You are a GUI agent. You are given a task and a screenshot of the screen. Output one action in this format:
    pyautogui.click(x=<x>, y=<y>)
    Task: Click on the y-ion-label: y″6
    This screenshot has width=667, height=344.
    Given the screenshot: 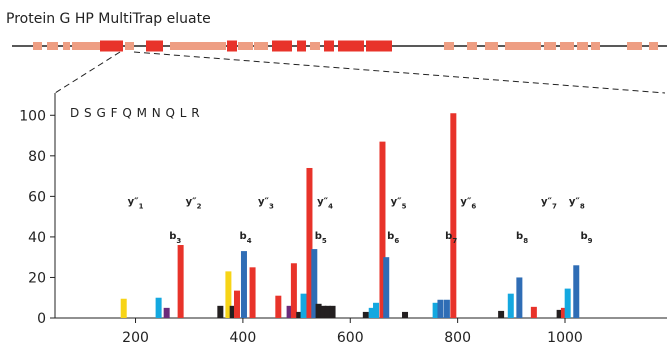 What is the action you would take?
    pyautogui.click(x=468, y=203)
    